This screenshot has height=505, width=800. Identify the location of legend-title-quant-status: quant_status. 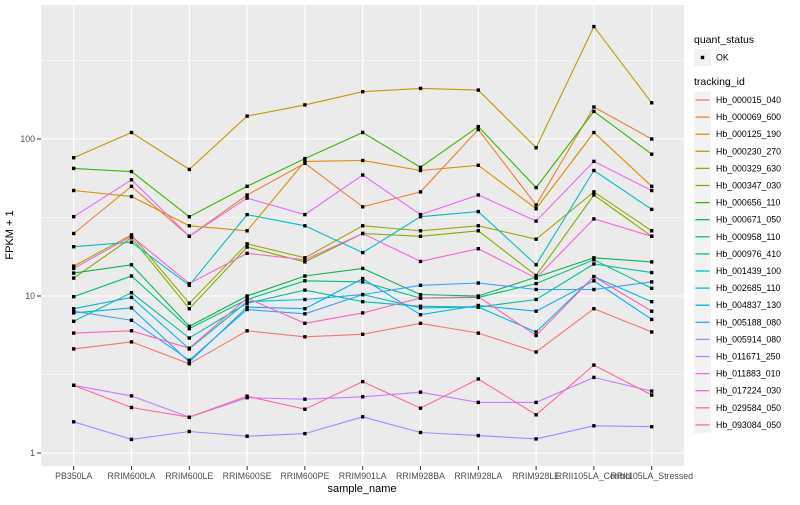
(724, 40).